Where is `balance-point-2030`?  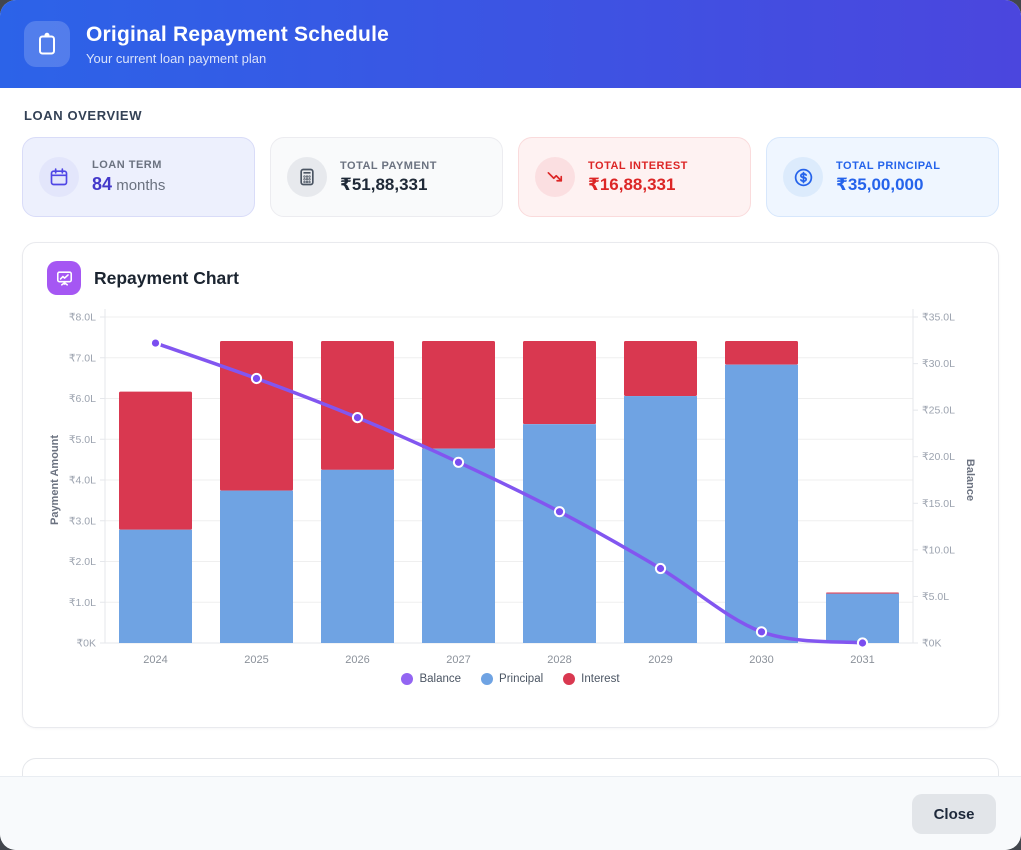 balance-point-2030 is located at coordinates (761, 632).